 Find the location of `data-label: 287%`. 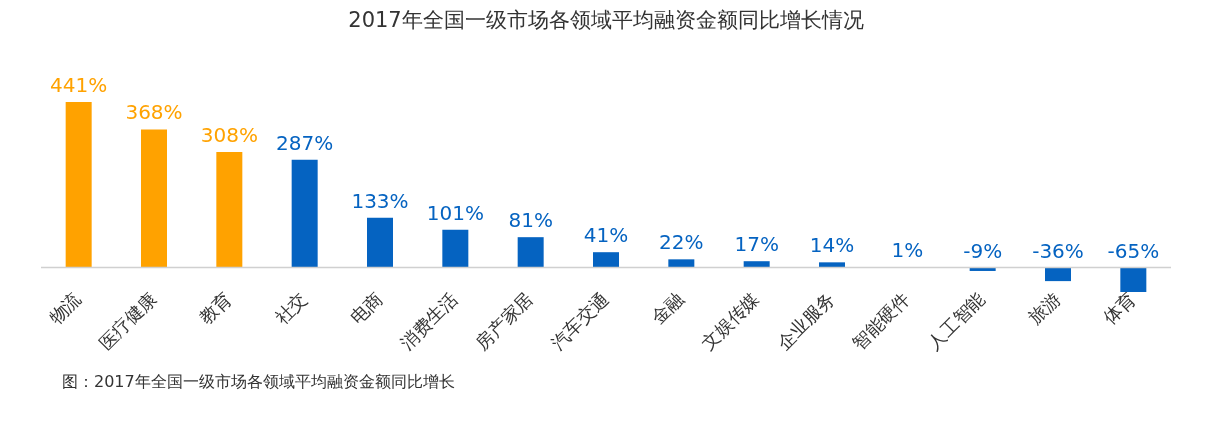

data-label: 287% is located at coordinates (305, 142).